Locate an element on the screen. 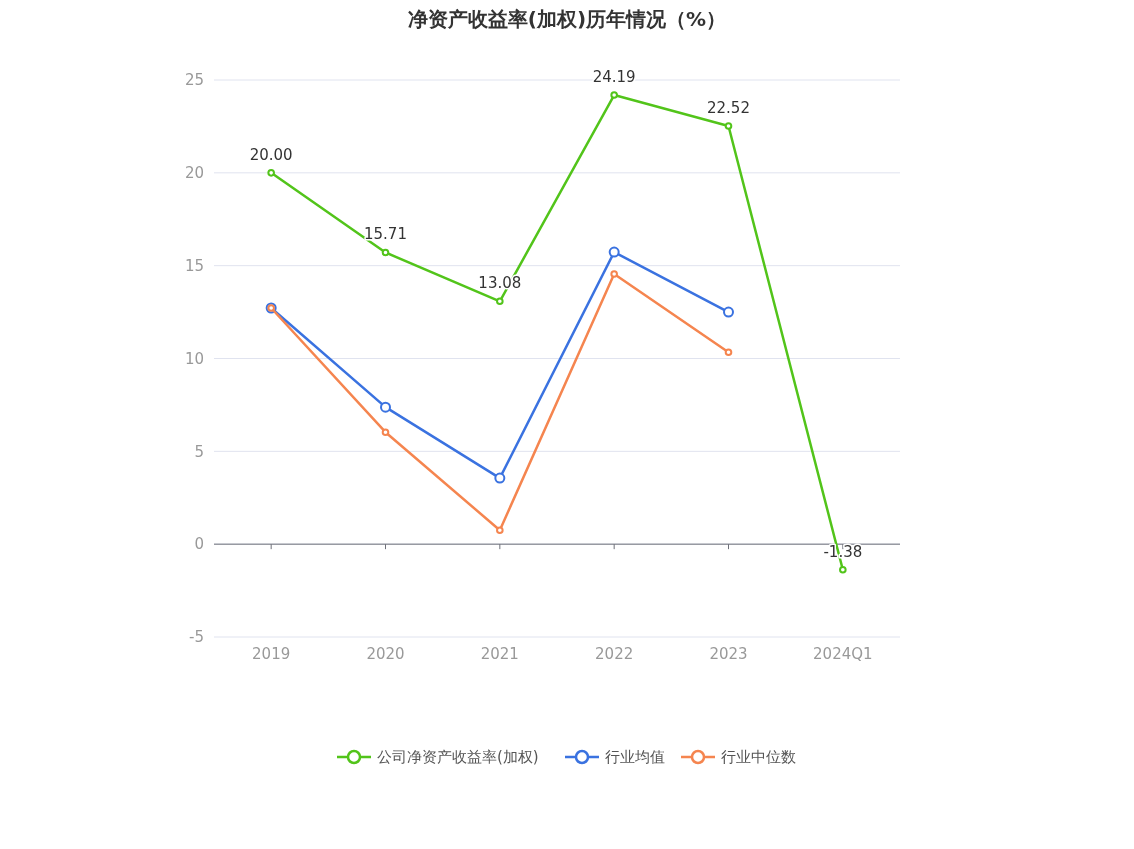  y-tick-label: 0 is located at coordinates (199, 544).